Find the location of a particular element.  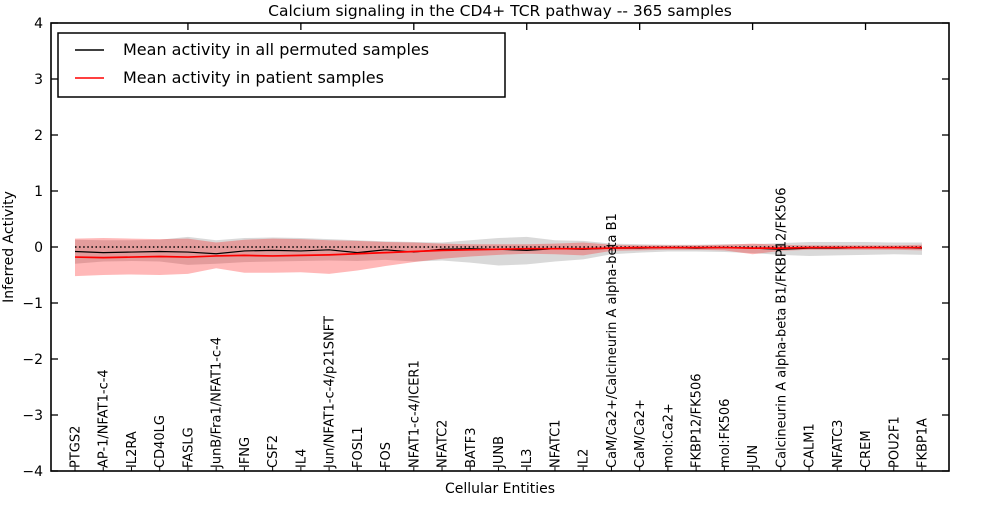

legend-box is located at coordinates (281, 65).